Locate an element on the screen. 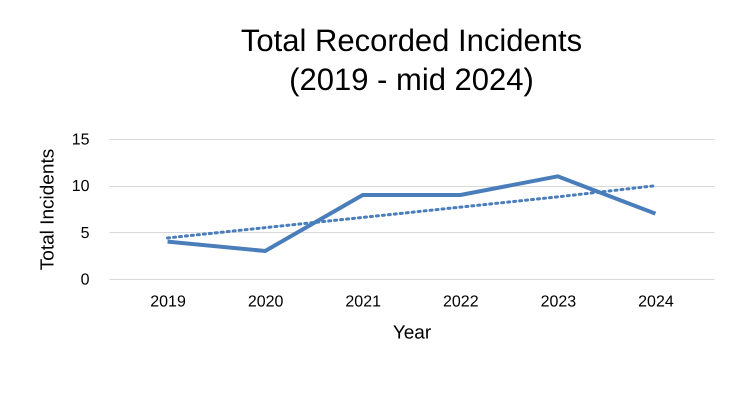 This screenshot has width=736, height=408. line-series is located at coordinates (412, 213).